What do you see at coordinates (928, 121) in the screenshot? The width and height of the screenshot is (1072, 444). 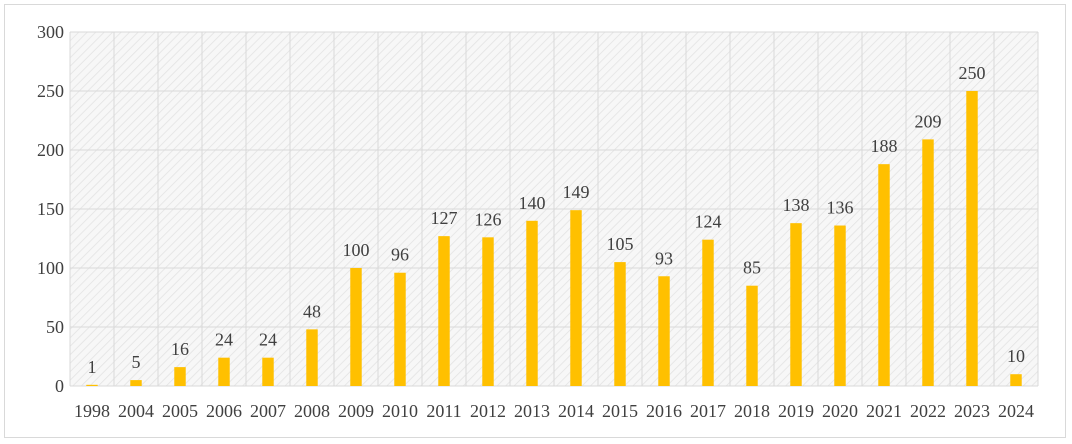 I see `data-label: 209` at bounding box center [928, 121].